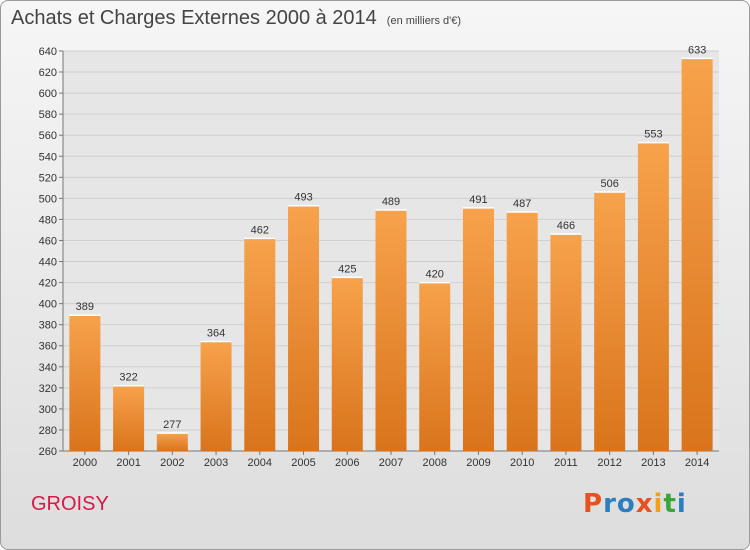 This screenshot has height=550, width=750. Describe the element at coordinates (653, 463) in the screenshot. I see `x-tick-label-2013: 2013` at that location.